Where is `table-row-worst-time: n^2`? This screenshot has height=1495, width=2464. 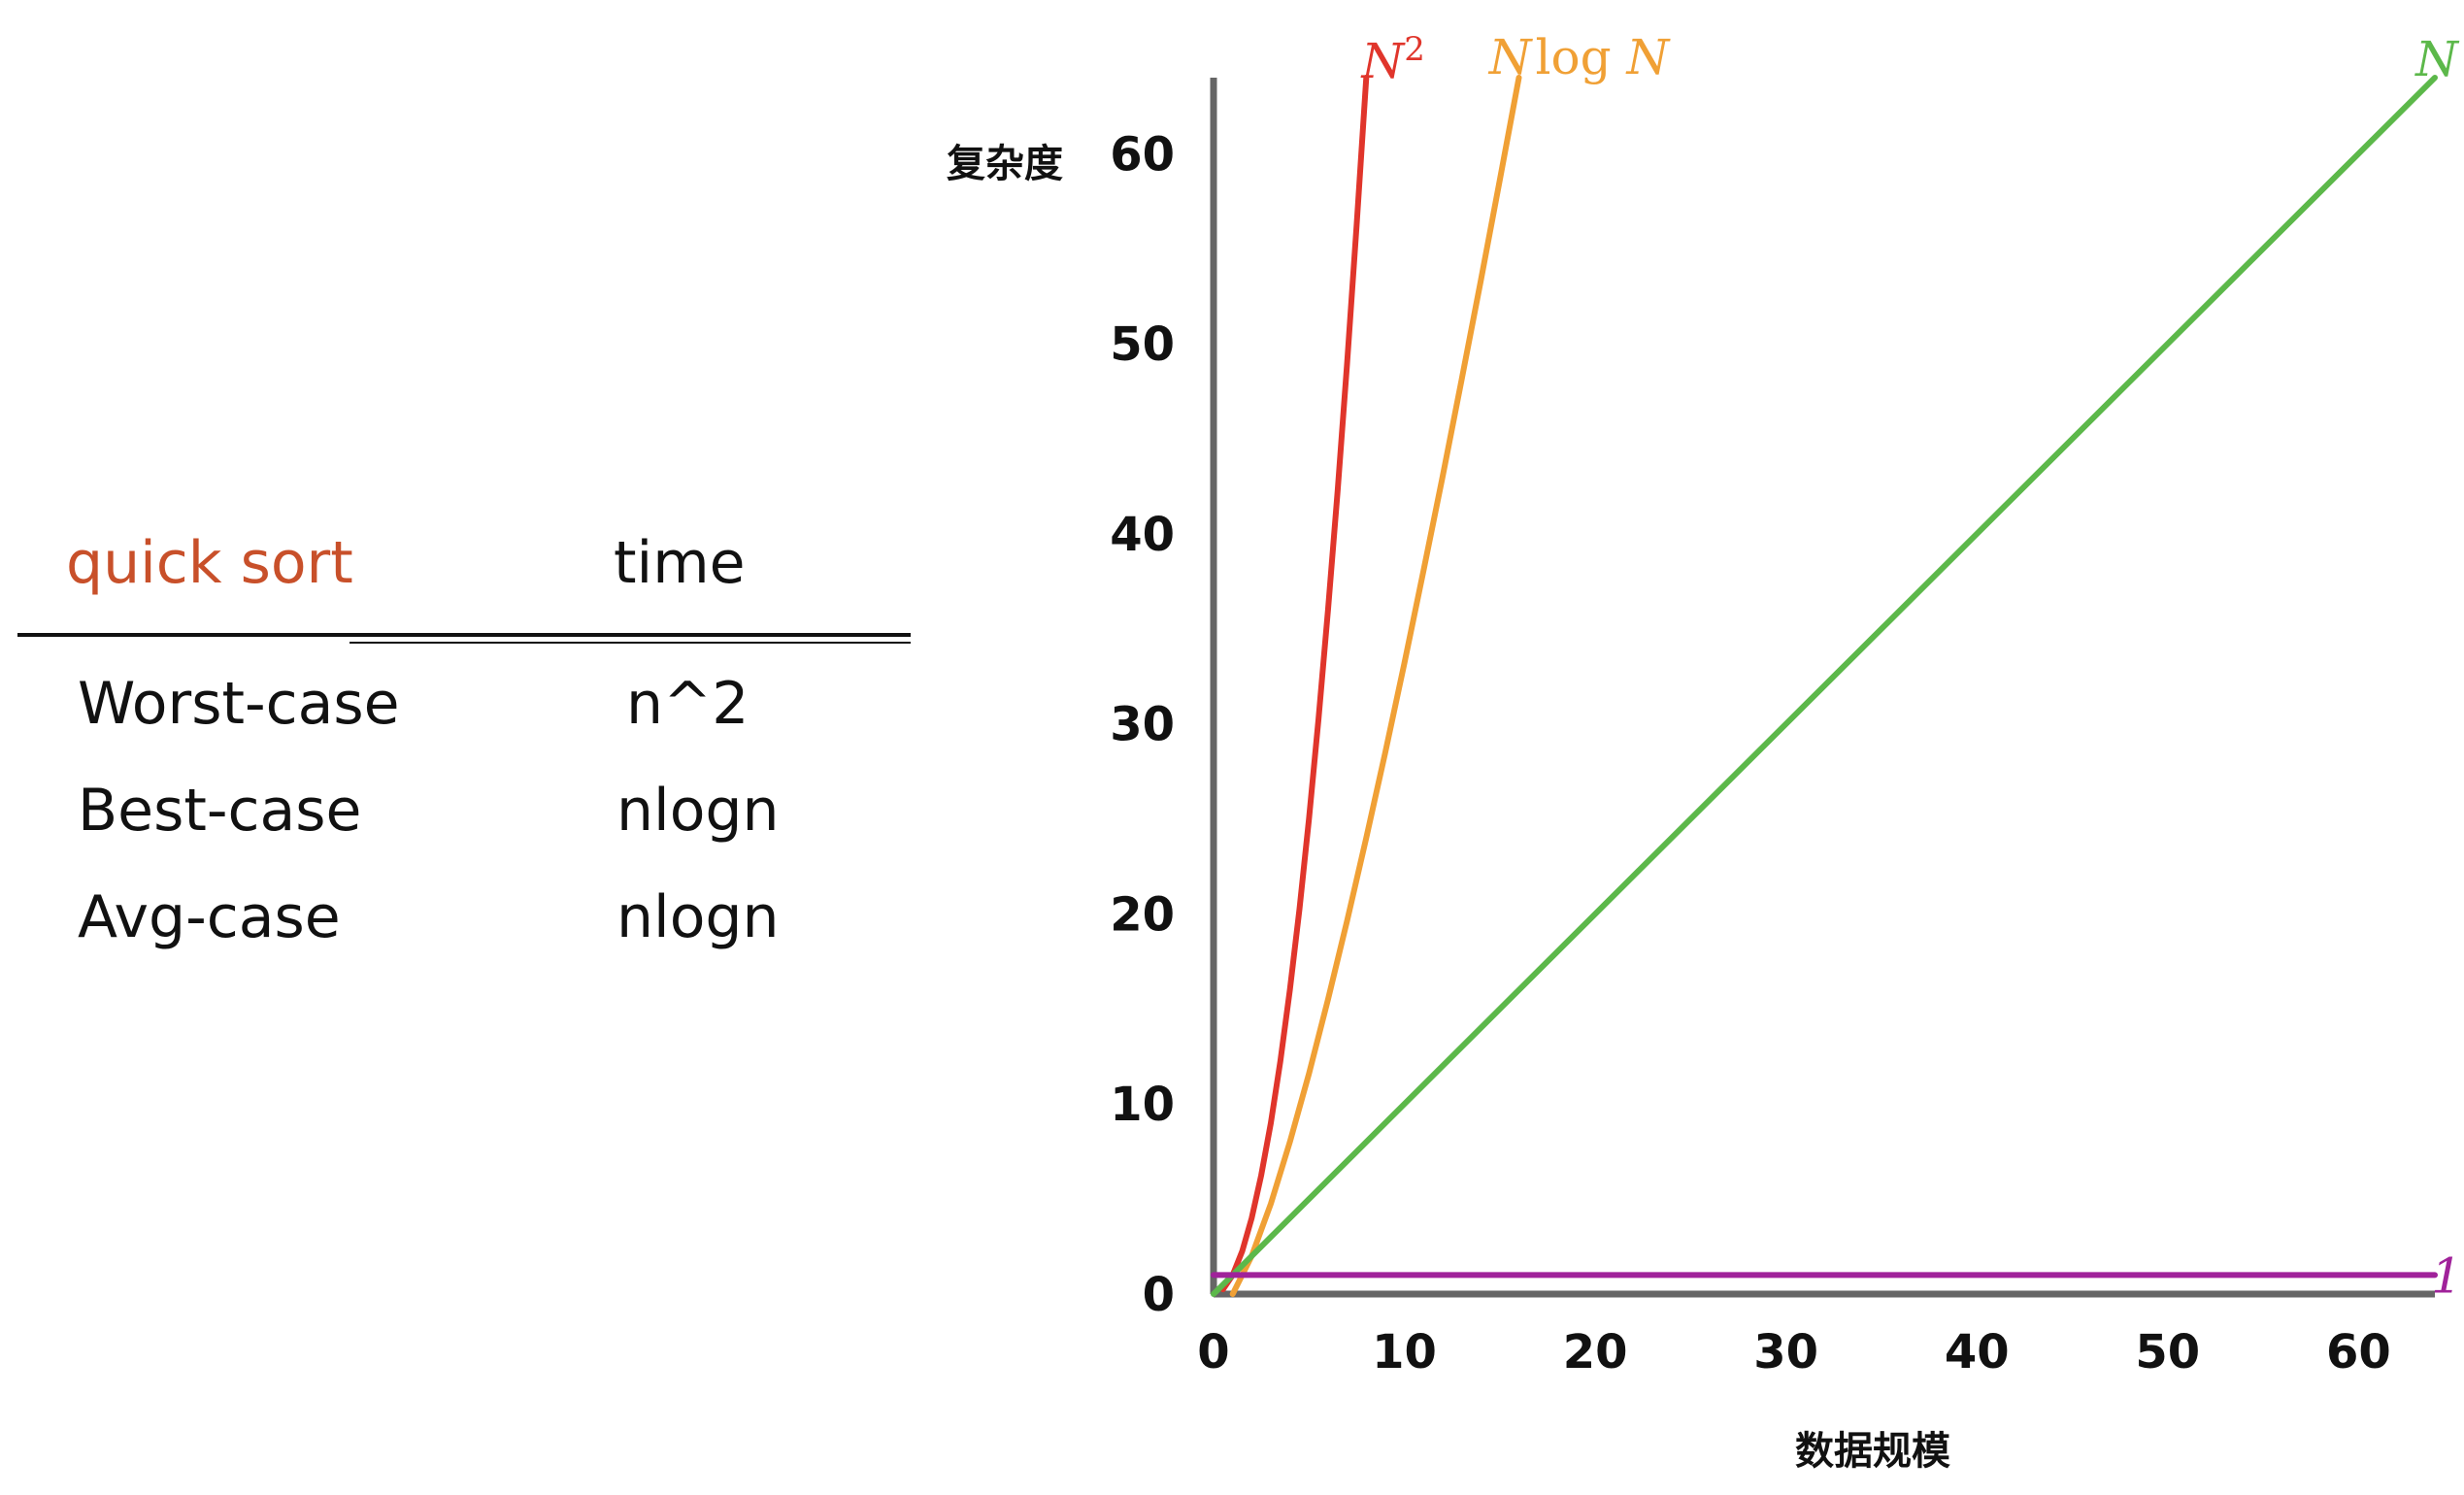 table-row-worst-time: n^2 is located at coordinates (687, 704).